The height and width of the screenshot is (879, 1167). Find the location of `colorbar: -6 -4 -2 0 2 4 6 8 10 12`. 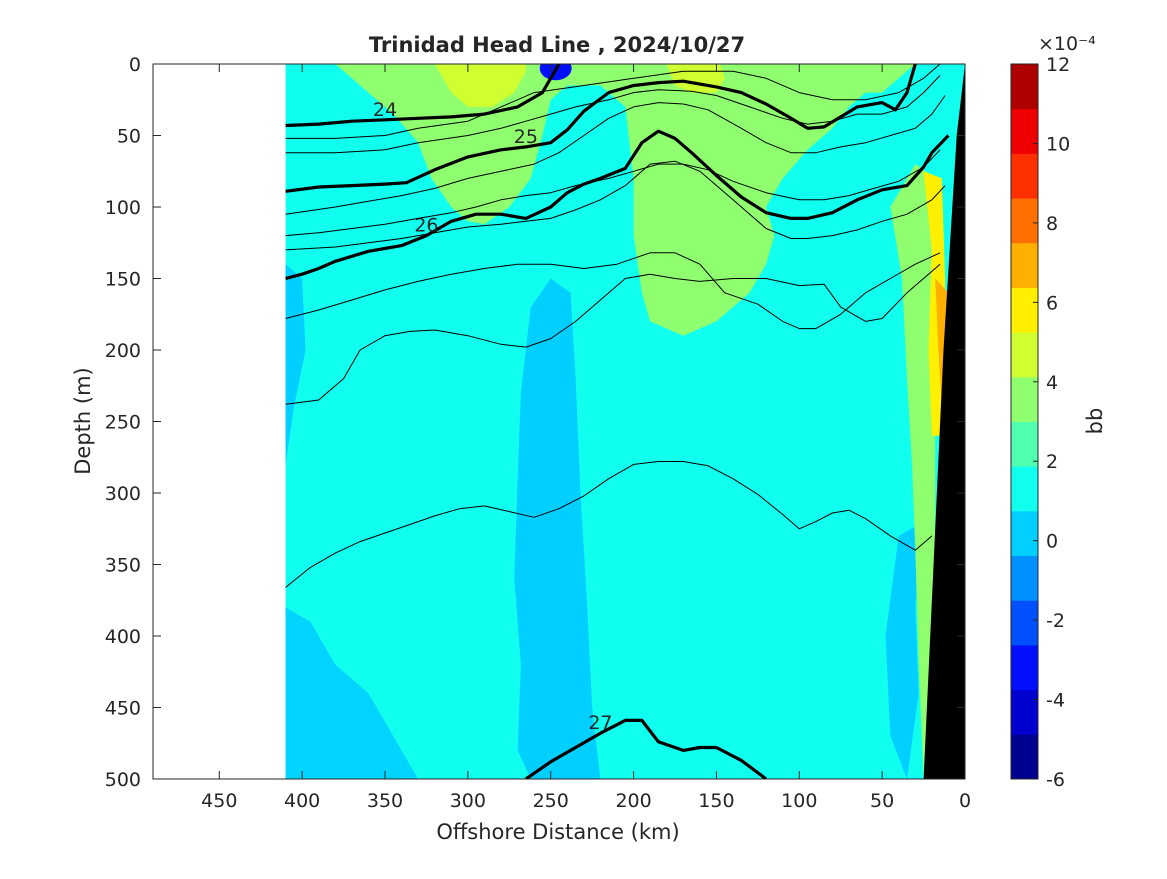

colorbar: -6 -4 -2 0 2 4 6 8 10 12 is located at coordinates (1040, 422).